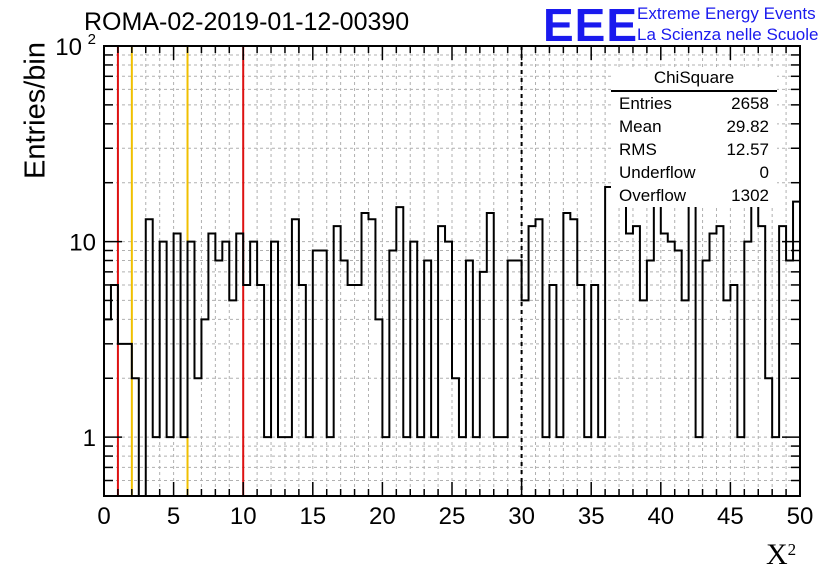 This screenshot has height=572, width=836. I want to click on y-tick-label: 10, so click(82, 243).